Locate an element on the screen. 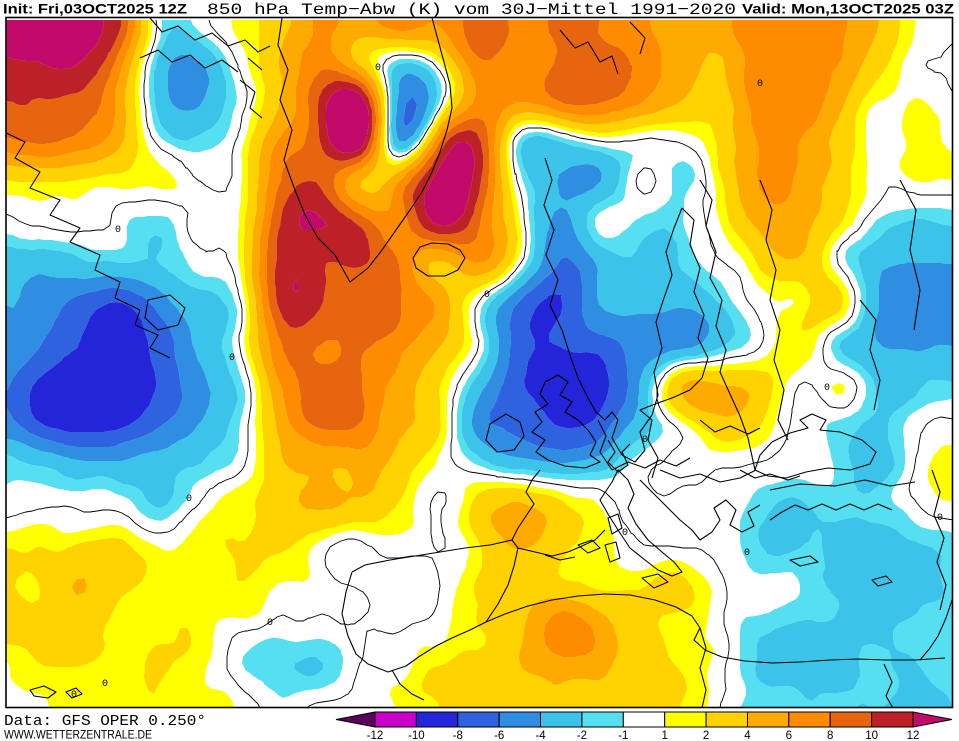 The height and width of the screenshot is (741, 959). svg-text: -6 is located at coordinates (499, 735).